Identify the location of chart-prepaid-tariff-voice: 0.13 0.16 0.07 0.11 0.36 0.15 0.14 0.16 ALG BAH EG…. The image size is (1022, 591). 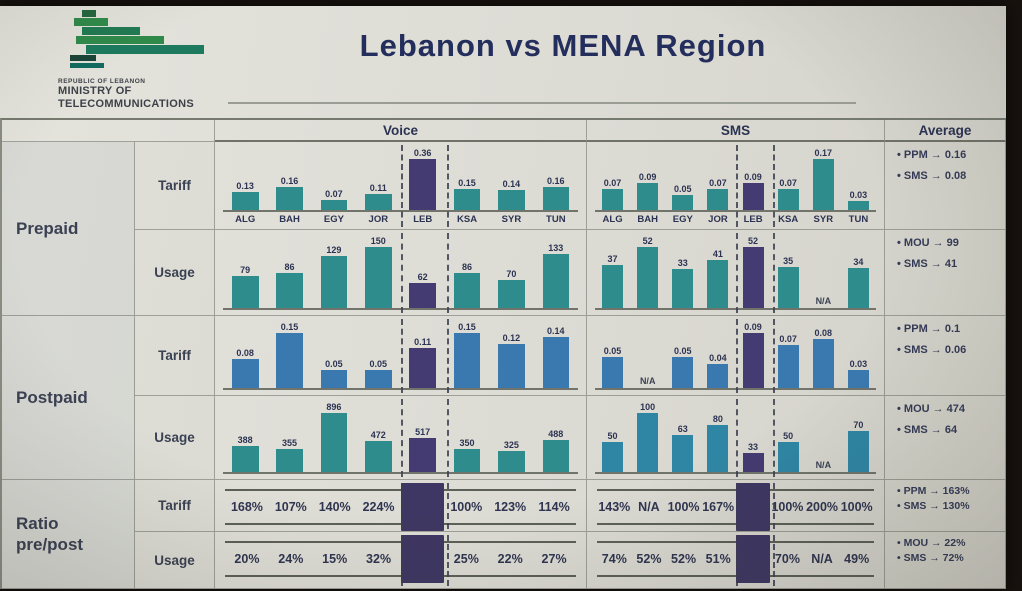
(401, 186).